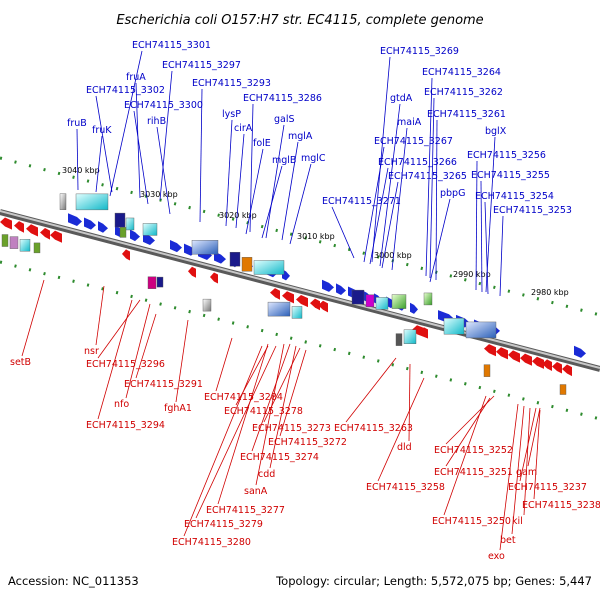 This screenshot has height=600, width=600. Describe the element at coordinates (282, 98) in the screenshot. I see `top-gene-label: ECH74115_3286` at that location.